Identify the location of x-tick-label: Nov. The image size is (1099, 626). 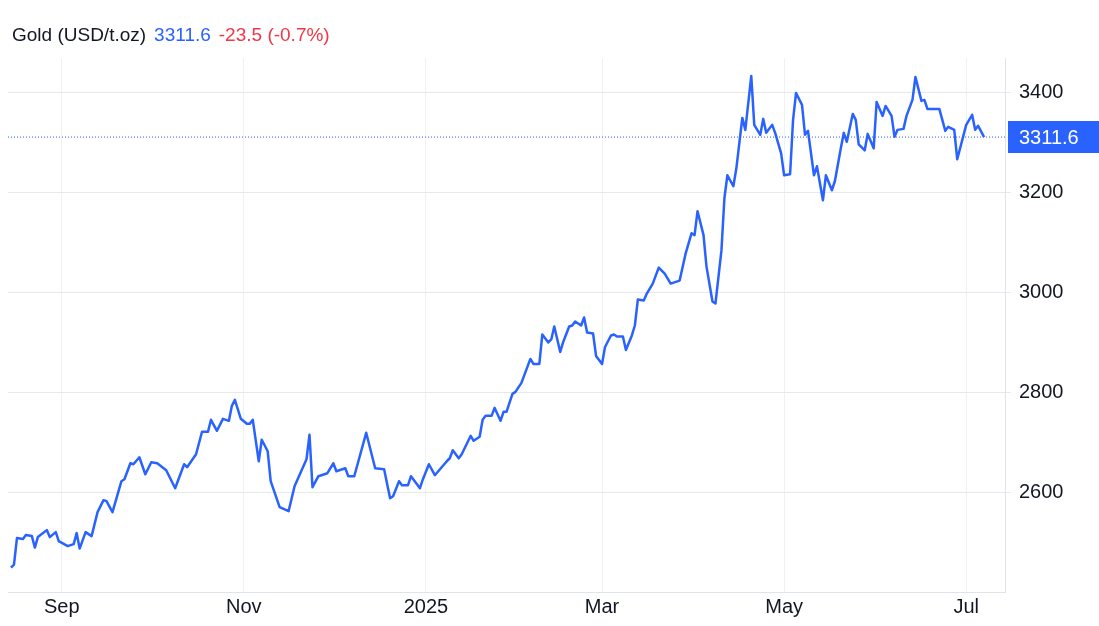
(244, 605).